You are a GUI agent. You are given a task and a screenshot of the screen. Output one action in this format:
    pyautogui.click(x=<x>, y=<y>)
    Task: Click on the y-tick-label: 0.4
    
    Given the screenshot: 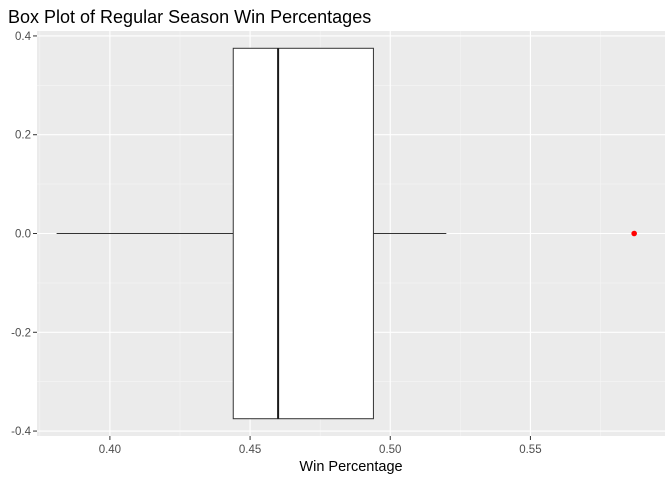 What is the action you would take?
    pyautogui.click(x=23, y=37)
    